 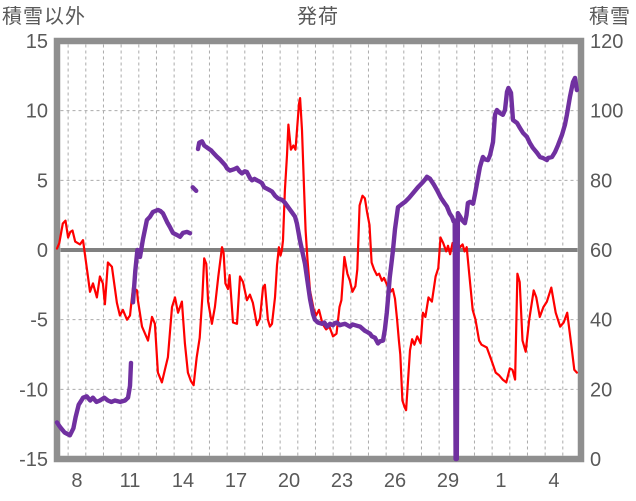 I want to click on svg-text: 11, so click(x=130, y=481).